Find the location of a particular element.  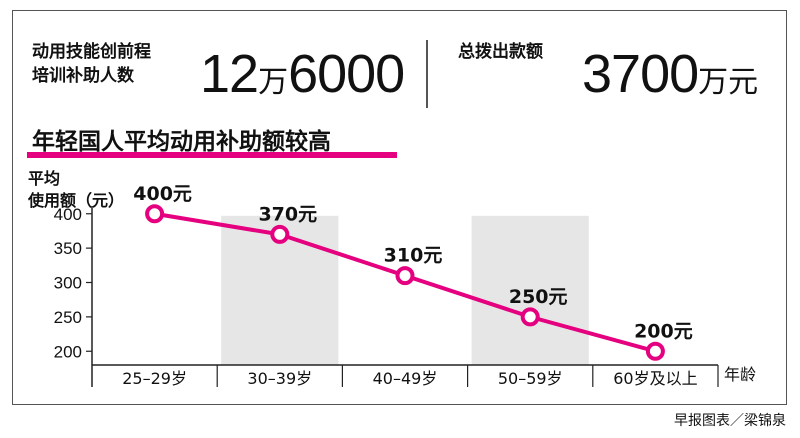

y-tick-label: 200 is located at coordinates (68, 351).